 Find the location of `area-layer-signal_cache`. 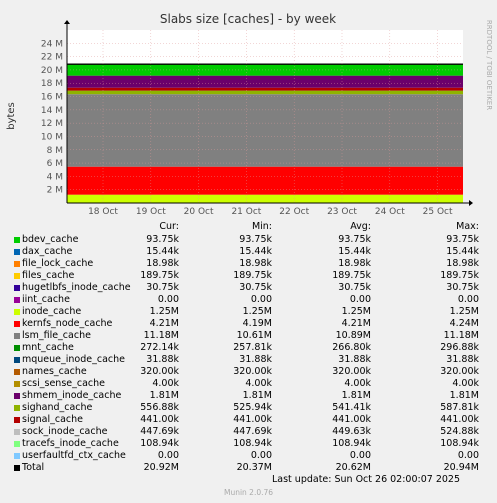

area-layer-signal_cache is located at coordinates (265, 89).